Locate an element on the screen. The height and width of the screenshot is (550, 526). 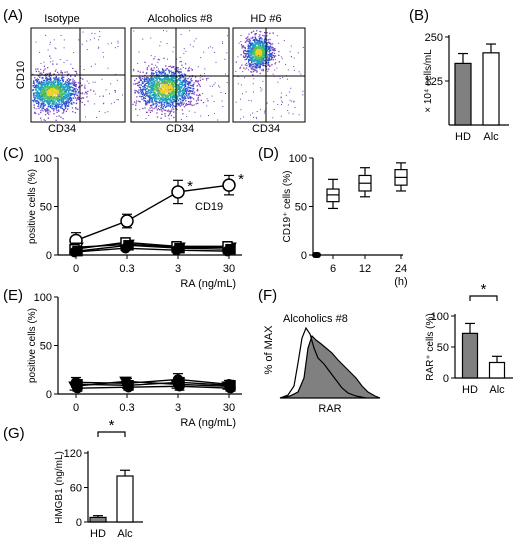
data-point is located at coordinates (74, 252).